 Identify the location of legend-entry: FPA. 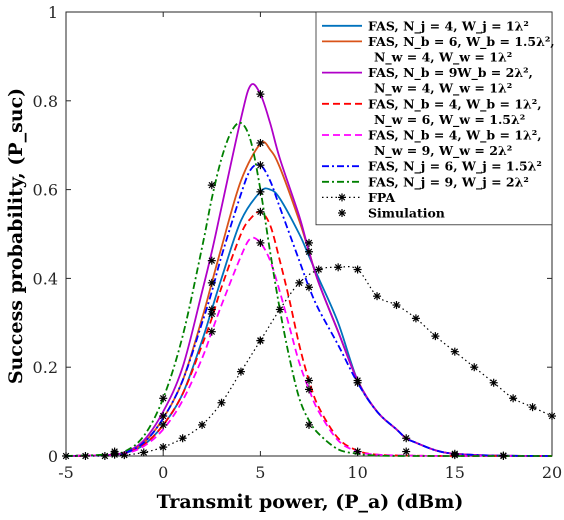
(358, 197).